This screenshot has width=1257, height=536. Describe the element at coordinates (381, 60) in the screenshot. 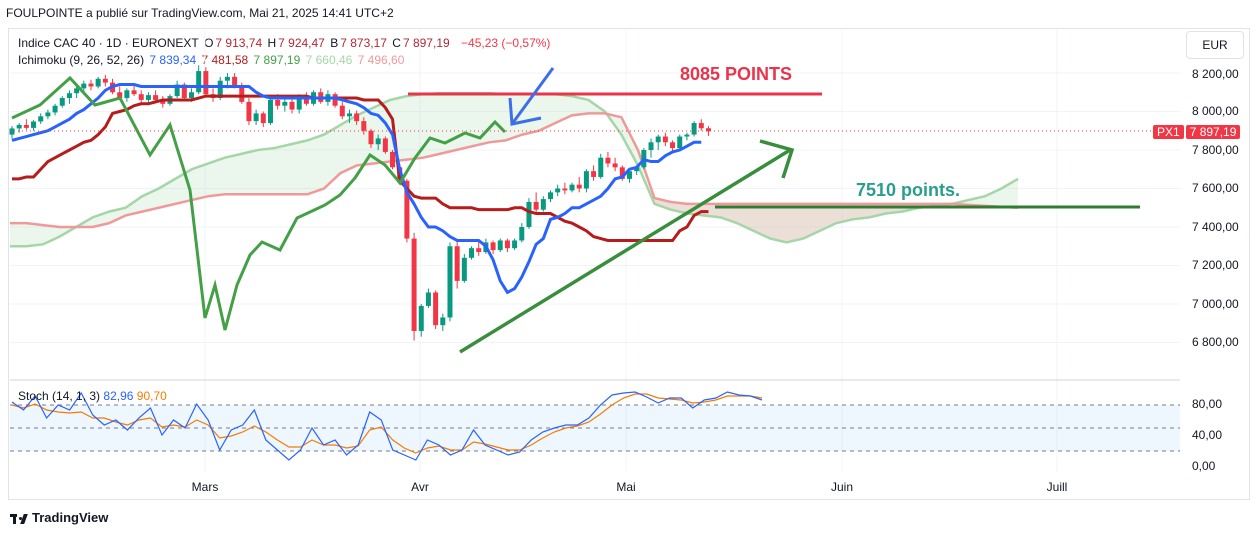

I see `ichimoku-spanb-value: 7 496,60` at that location.